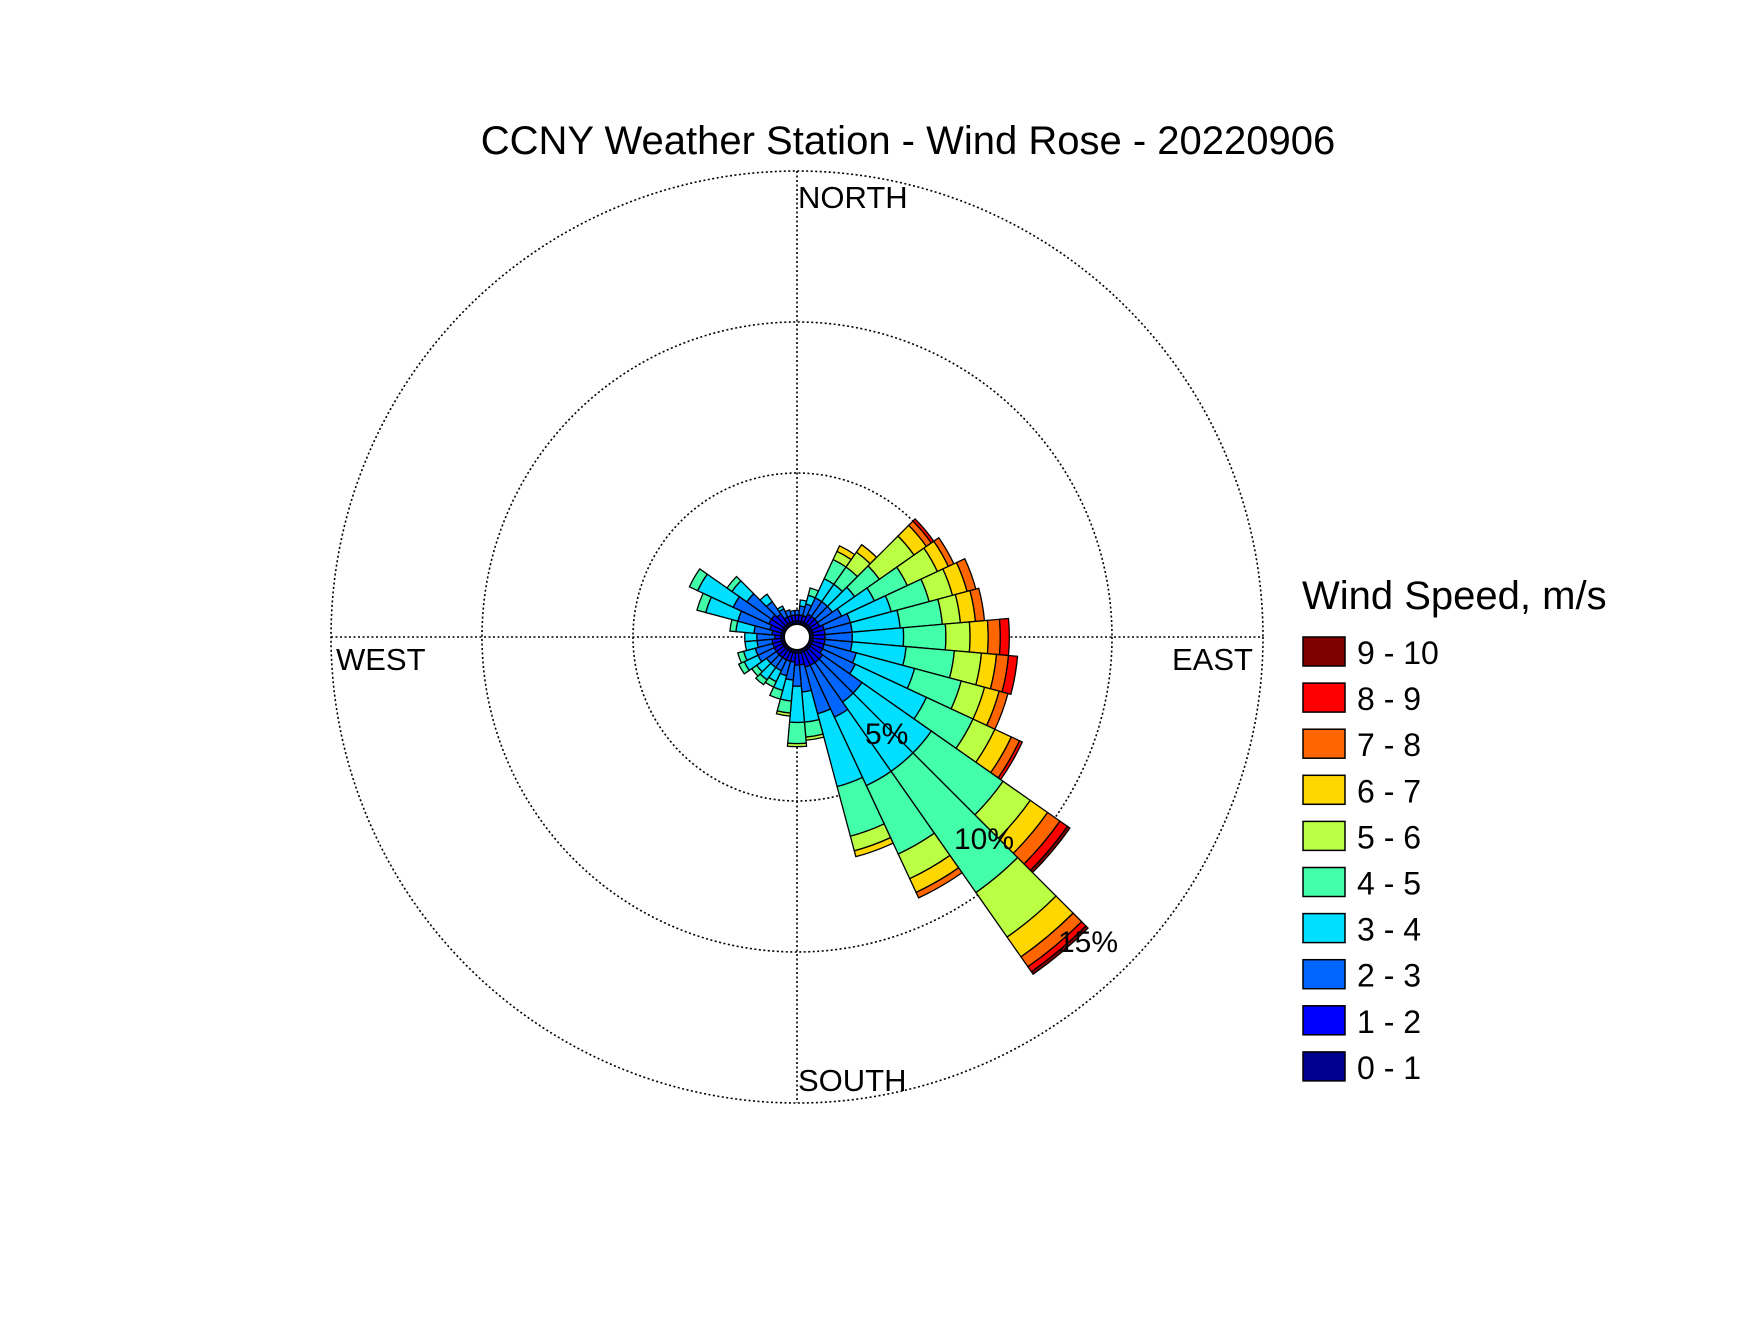  What do you see at coordinates (886, 734) in the screenshot?
I see `ring-label-5: 5%` at bounding box center [886, 734].